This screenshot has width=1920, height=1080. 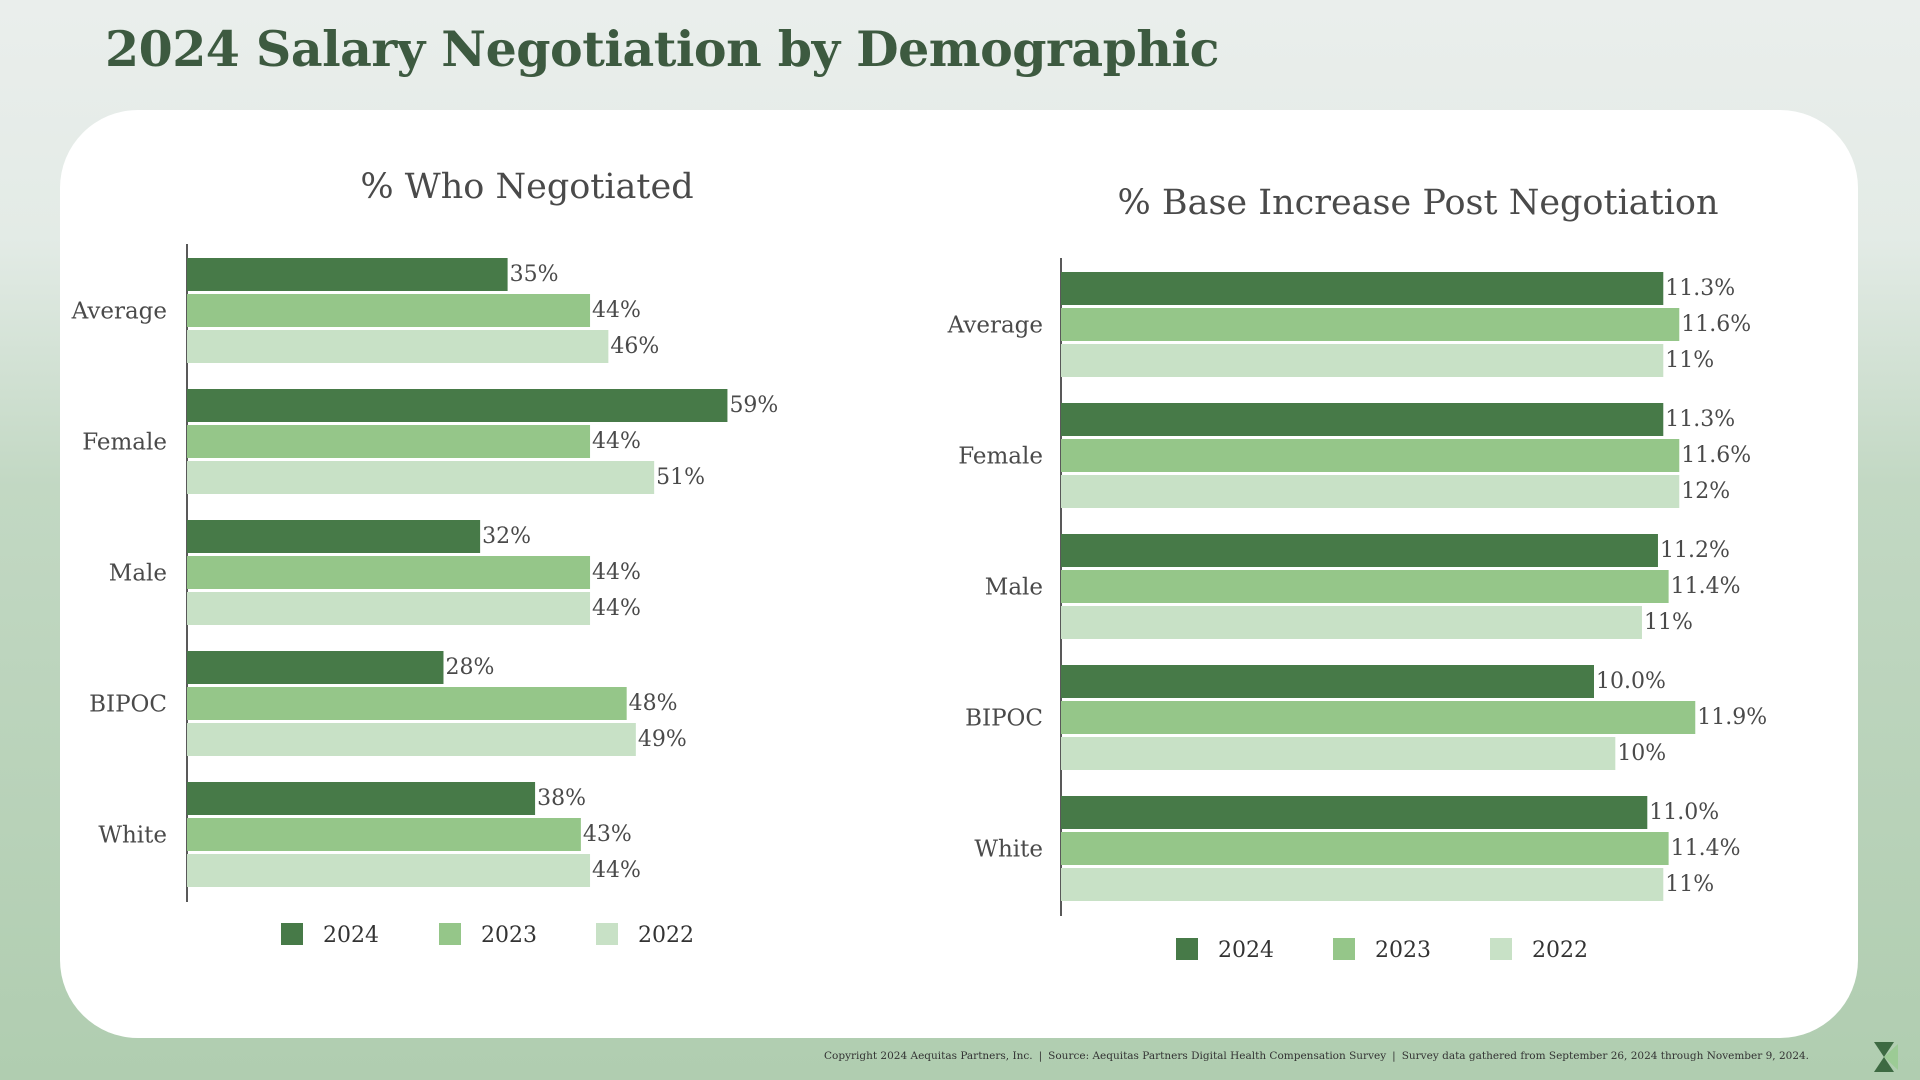 I want to click on data-label: 38%, so click(x=561, y=798).